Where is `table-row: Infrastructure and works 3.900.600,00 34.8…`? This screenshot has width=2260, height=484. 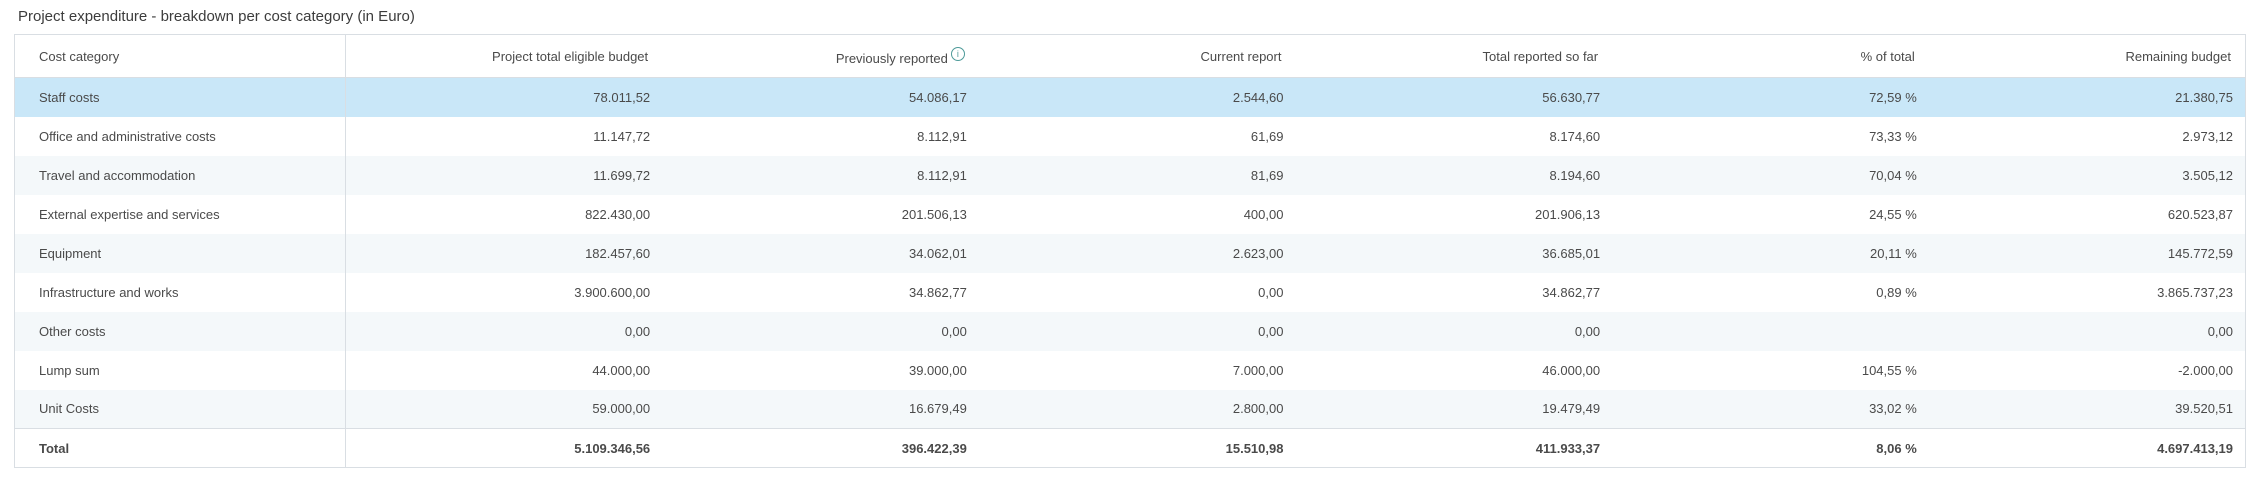
table-row: Infrastructure and works 3.900.600,00 34.8… is located at coordinates (1130, 292).